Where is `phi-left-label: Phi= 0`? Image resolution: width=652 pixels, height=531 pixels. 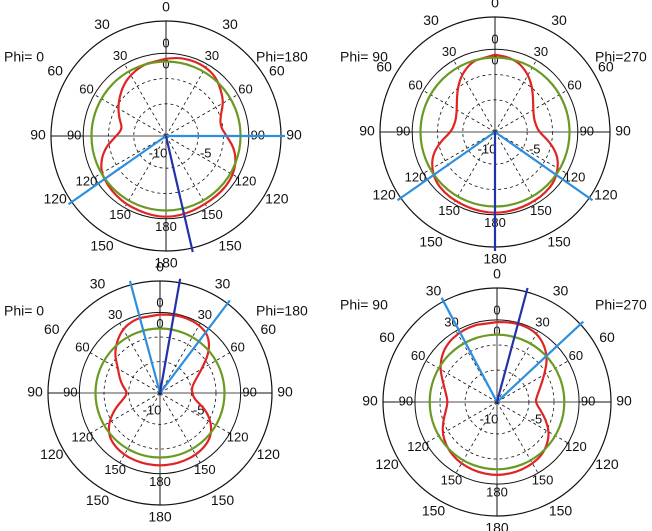
phi-left-label: Phi= 0 is located at coordinates (24, 57).